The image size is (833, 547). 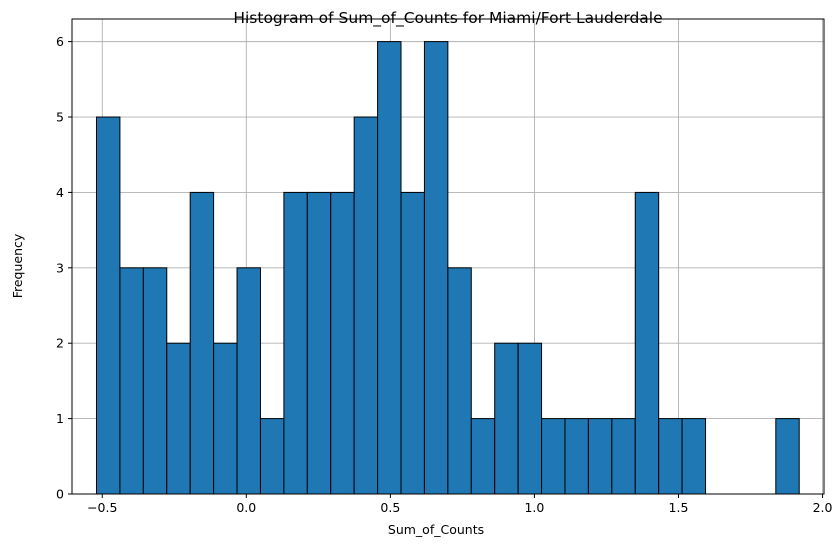 What do you see at coordinates (60, 192) in the screenshot?
I see `y-tick-label: 4` at bounding box center [60, 192].